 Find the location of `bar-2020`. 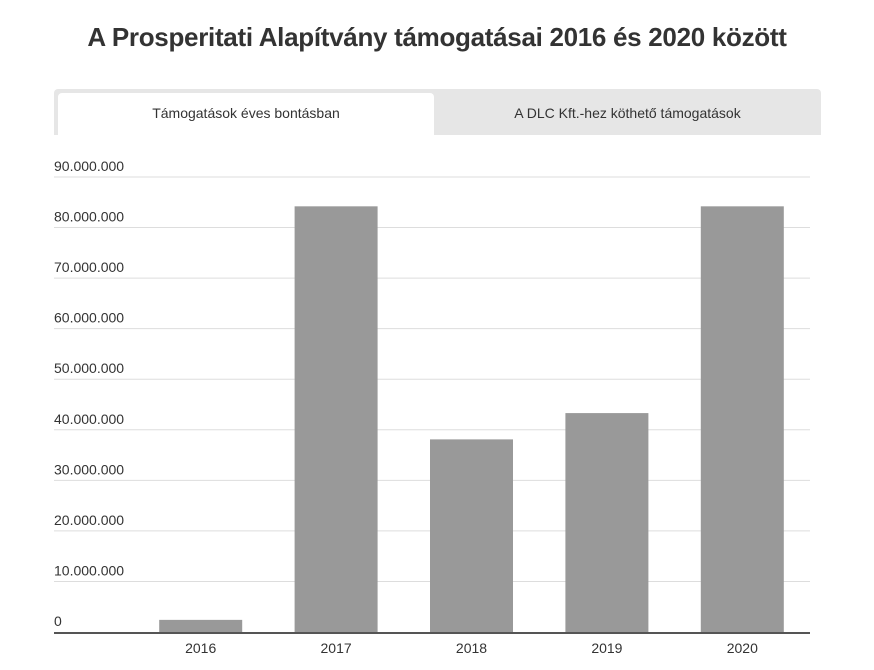

bar-2020 is located at coordinates (742, 419).